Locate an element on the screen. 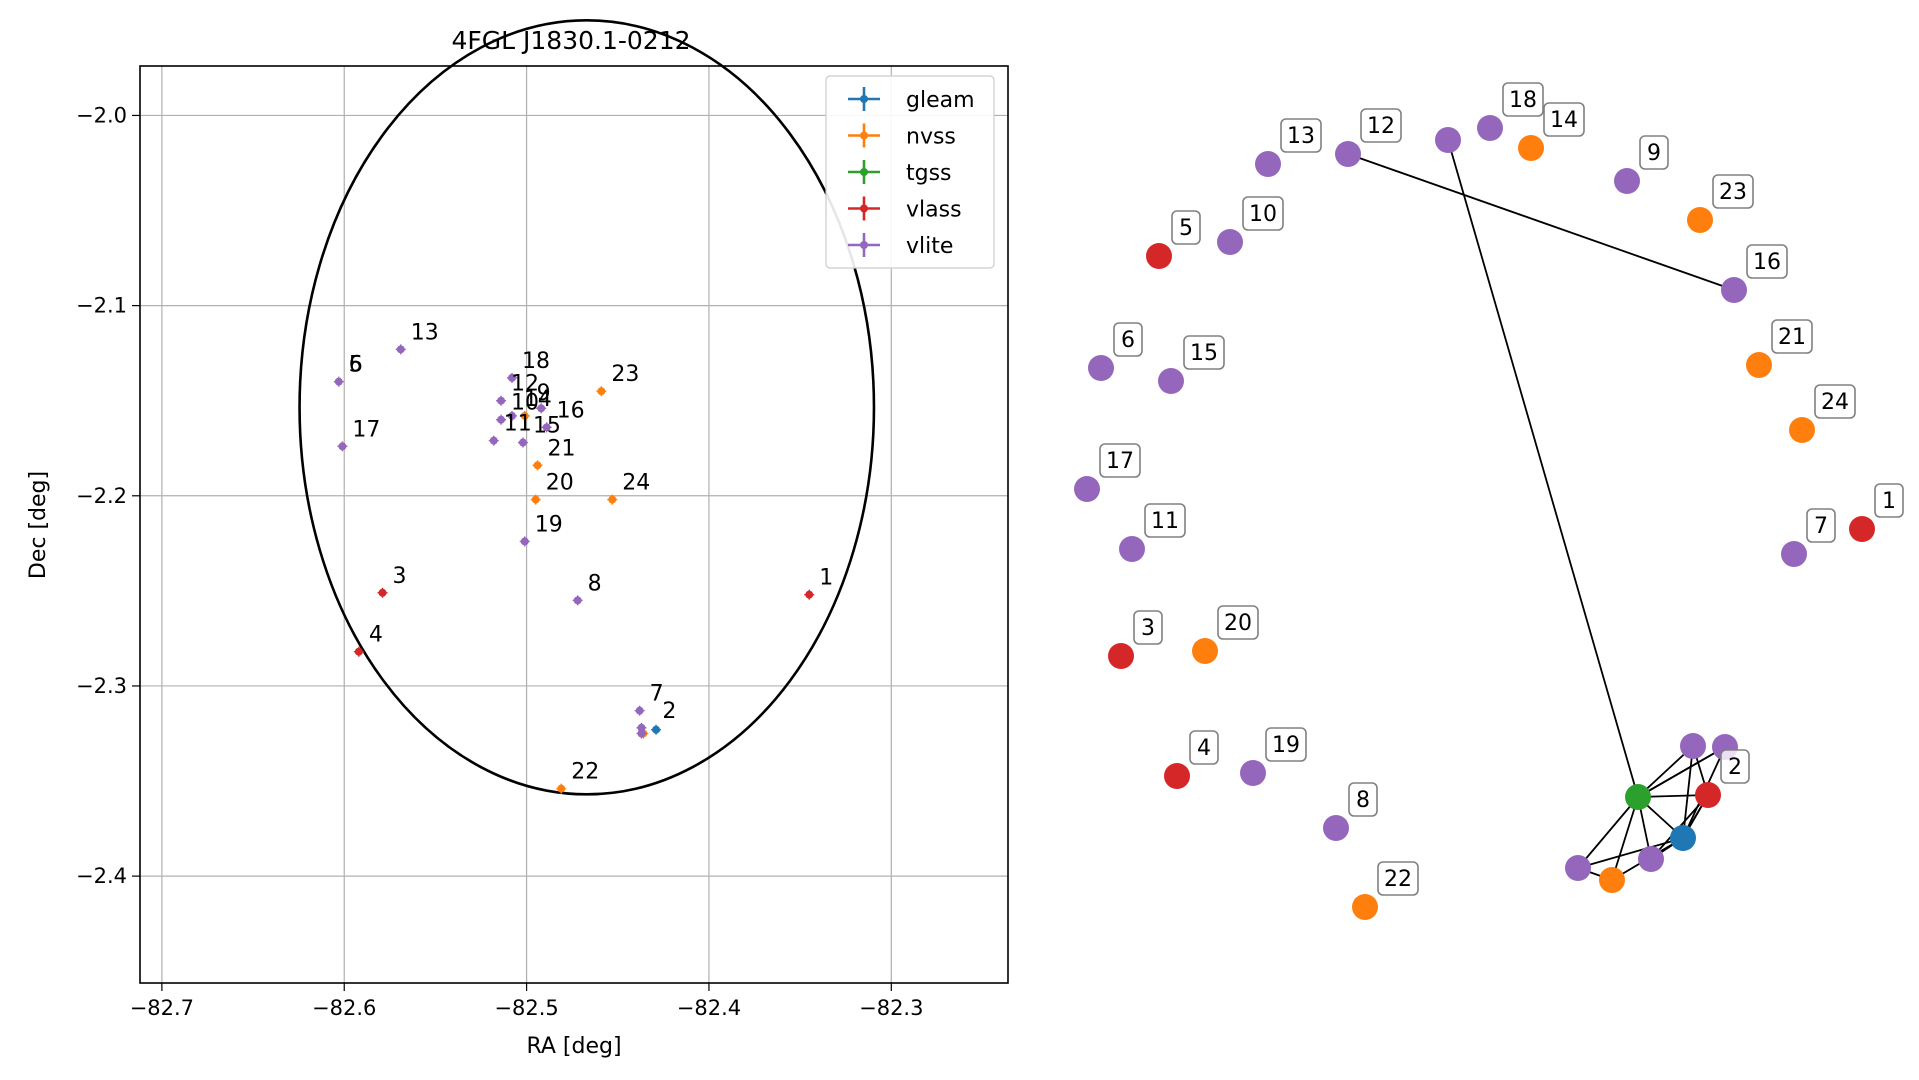 The height and width of the screenshot is (1080, 1919). network-node-label: 12 is located at coordinates (1381, 125).